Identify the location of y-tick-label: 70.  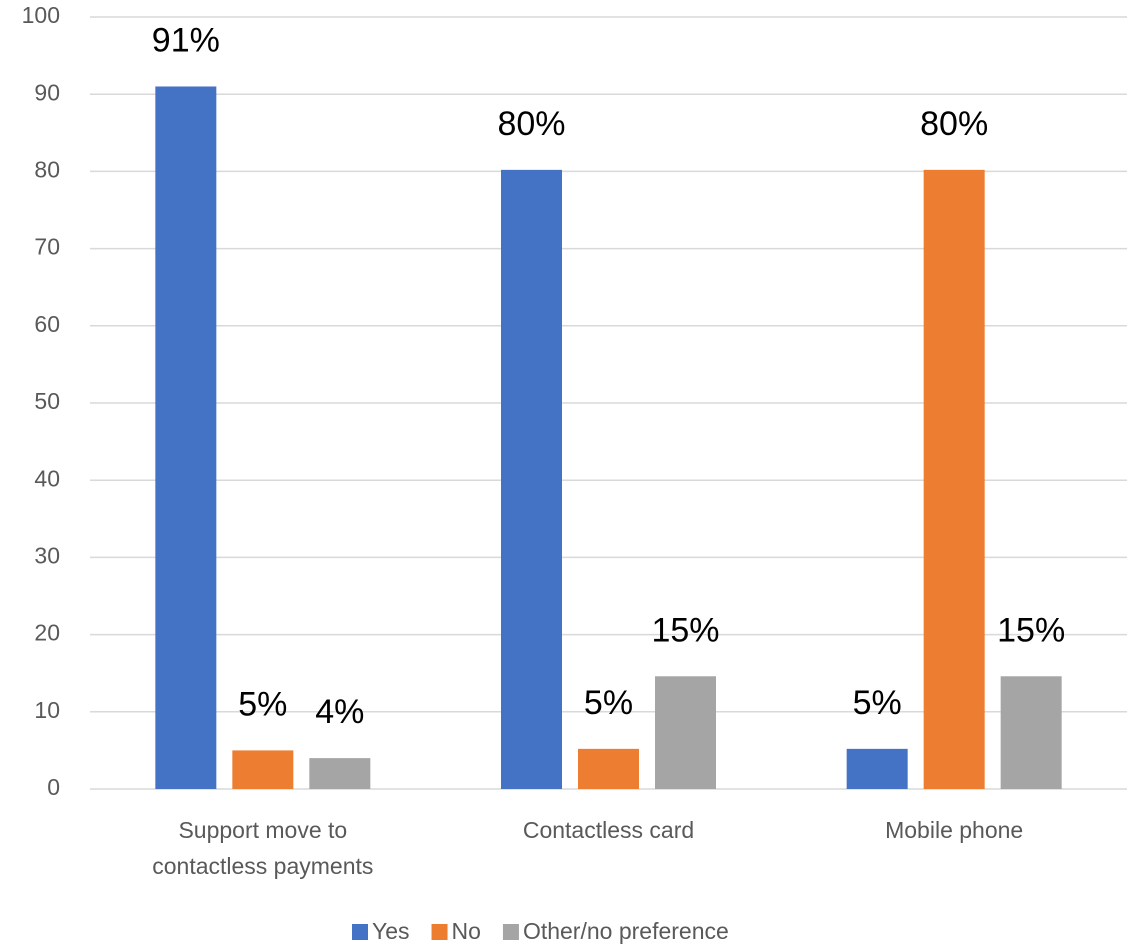
(47, 247).